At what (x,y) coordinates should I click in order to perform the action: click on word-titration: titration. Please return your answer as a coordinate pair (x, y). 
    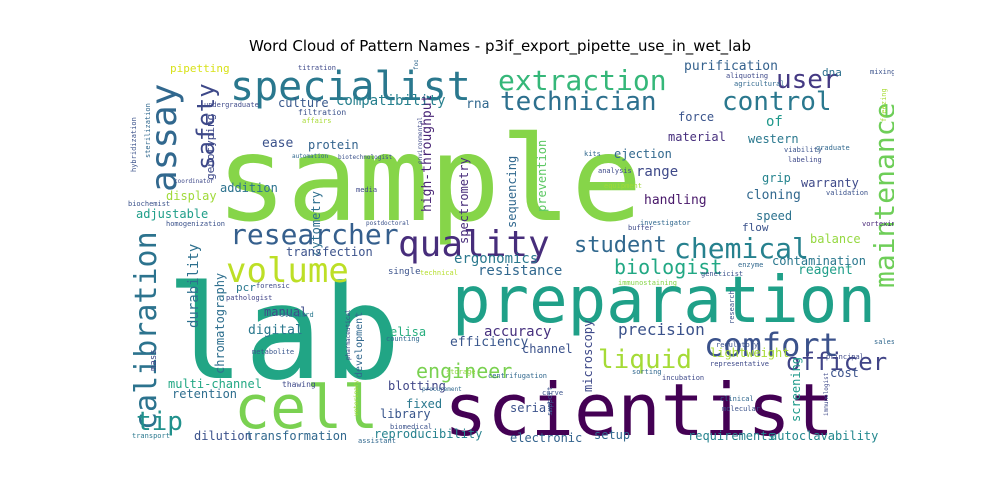
    Looking at the image, I should click on (317, 68).